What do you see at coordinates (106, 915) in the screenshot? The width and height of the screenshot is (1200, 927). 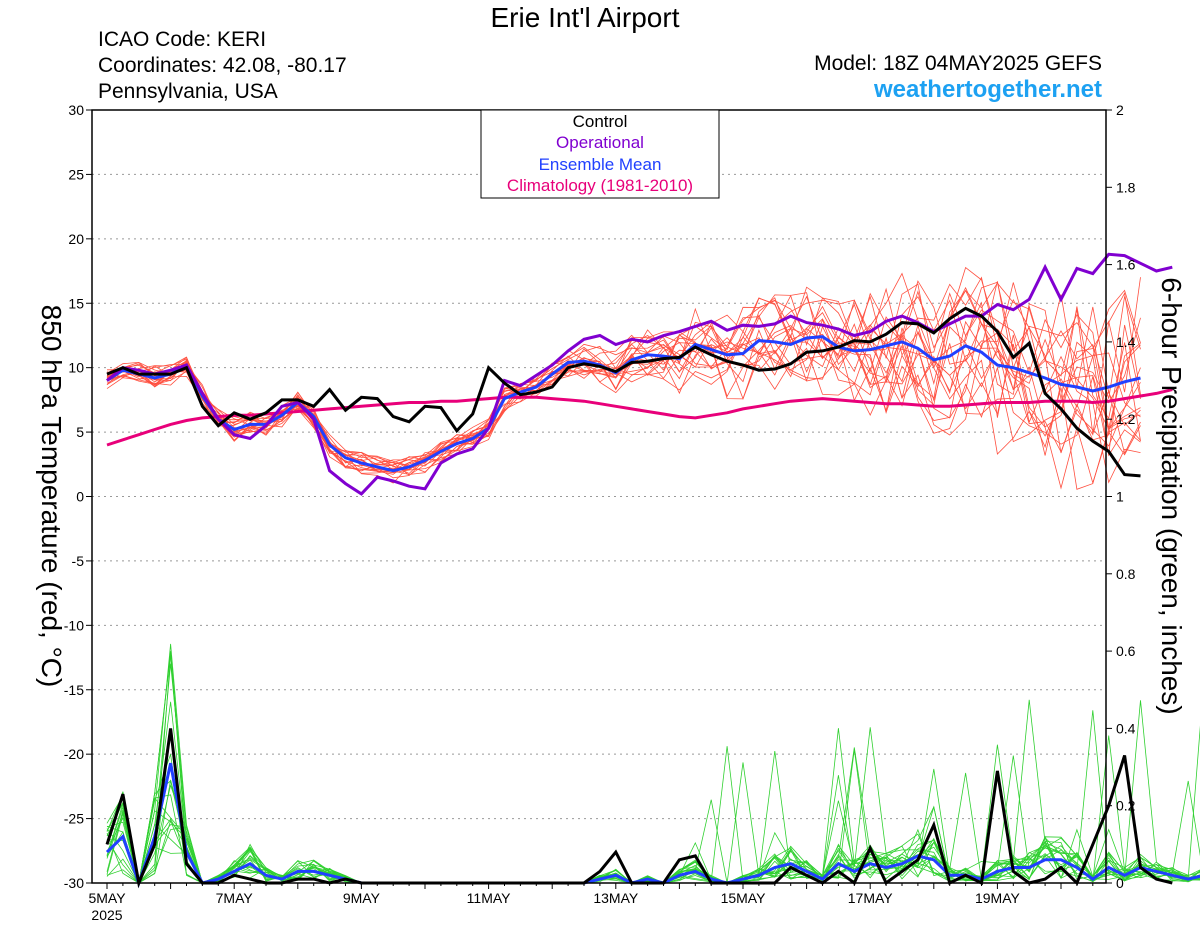 I see `x-tick-sublabel: 2025` at bounding box center [106, 915].